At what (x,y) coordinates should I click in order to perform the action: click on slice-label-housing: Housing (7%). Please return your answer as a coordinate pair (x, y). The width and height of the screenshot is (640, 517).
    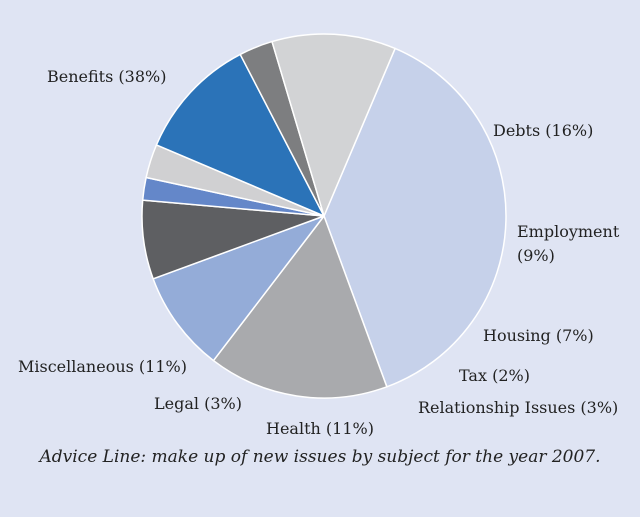
    Looking at the image, I should click on (538, 335).